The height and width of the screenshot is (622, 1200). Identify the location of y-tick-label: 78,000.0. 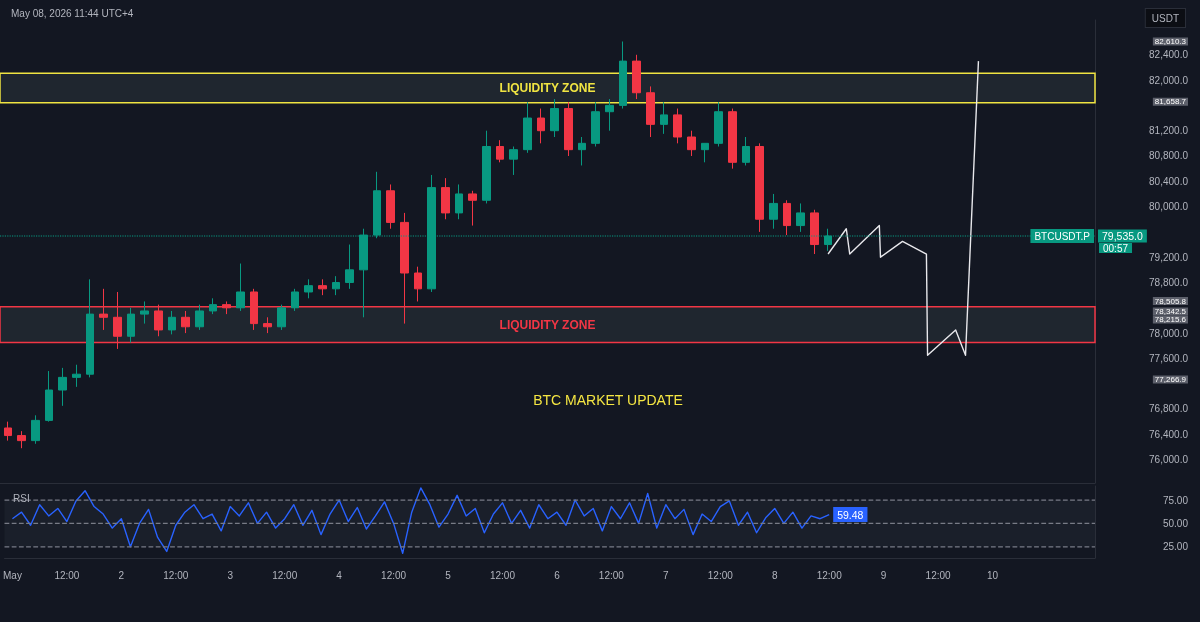
(1169, 333).